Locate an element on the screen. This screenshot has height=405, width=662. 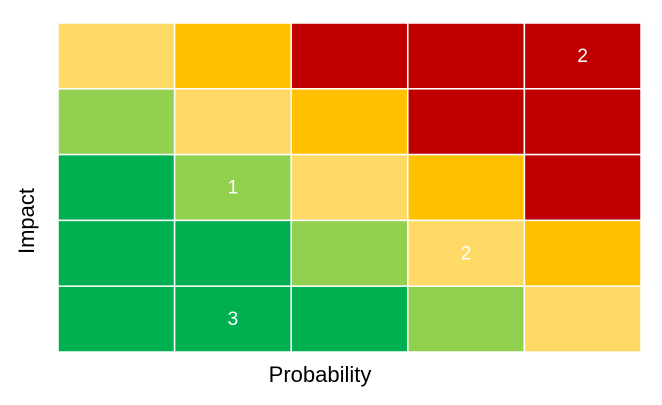
cell-count: 3 is located at coordinates (233, 319).